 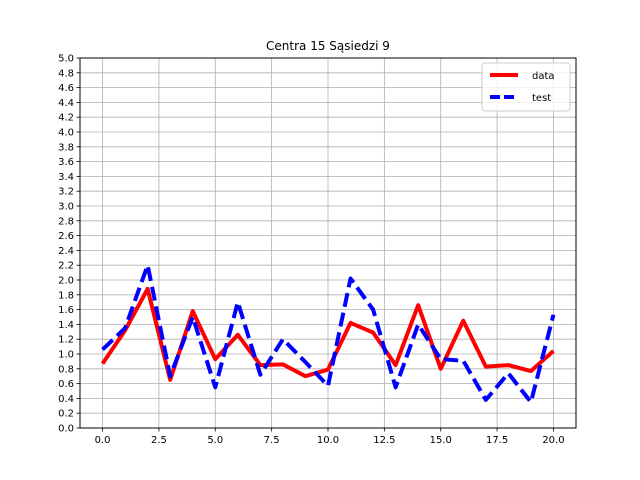 I want to click on y-tick-label: 3.8, so click(x=66, y=147).